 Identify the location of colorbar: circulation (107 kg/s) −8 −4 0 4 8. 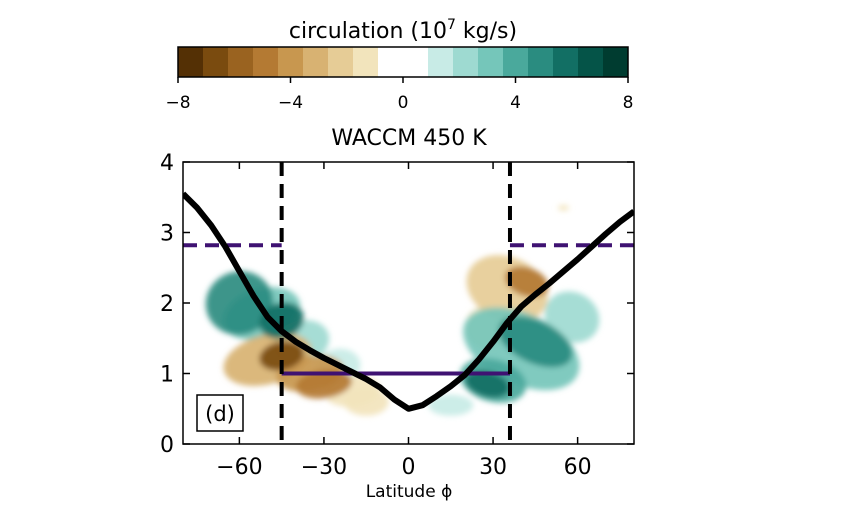
(399, 65).